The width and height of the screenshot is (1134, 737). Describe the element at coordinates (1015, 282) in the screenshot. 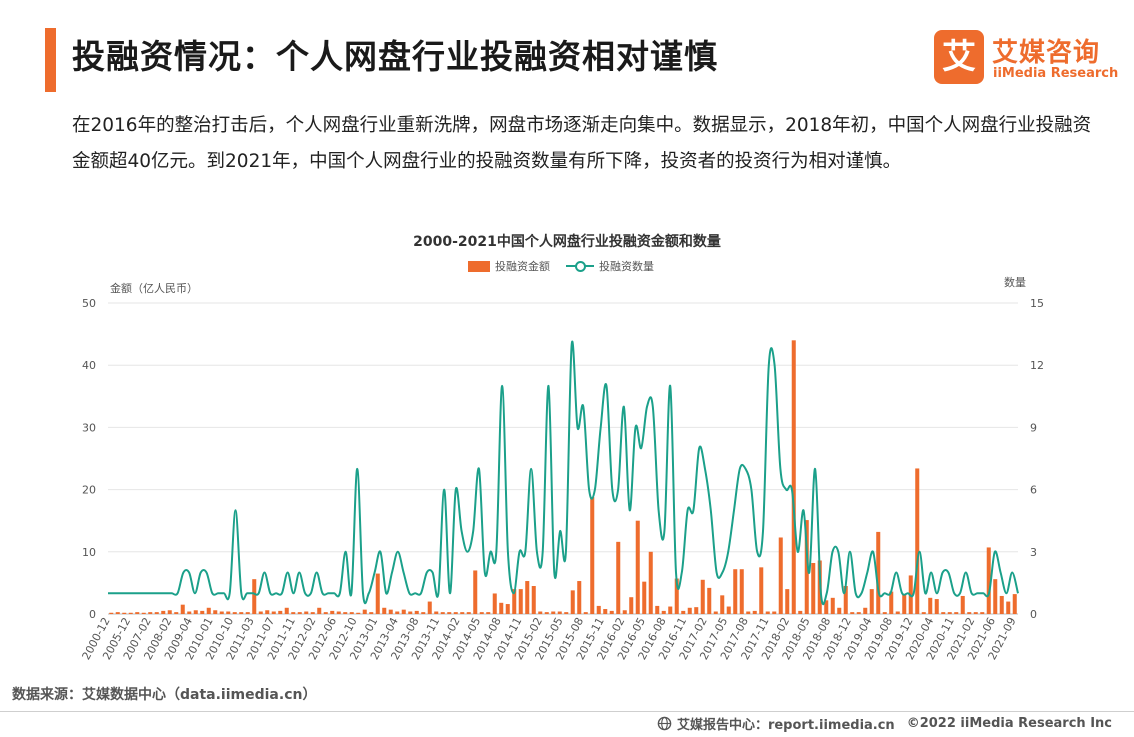

I see `y-axis-right-title: 数量` at that location.